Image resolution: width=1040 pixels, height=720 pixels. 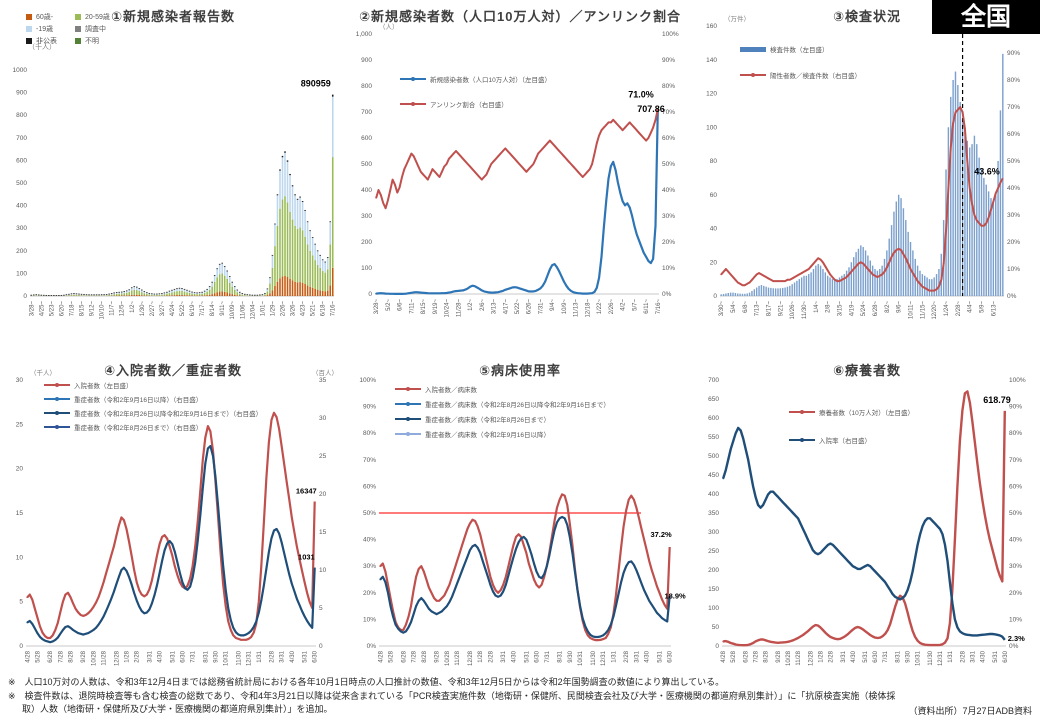 What do you see at coordinates (841, 309) in the screenshot?
I see `svg-text: 3/15~` at bounding box center [841, 309].